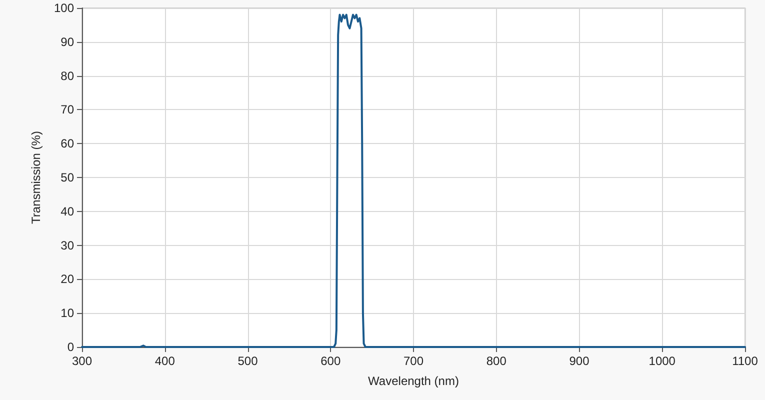 Image resolution: width=765 pixels, height=400 pixels. What do you see at coordinates (67, 143) in the screenshot?
I see `y-tick-label: 60` at bounding box center [67, 143].